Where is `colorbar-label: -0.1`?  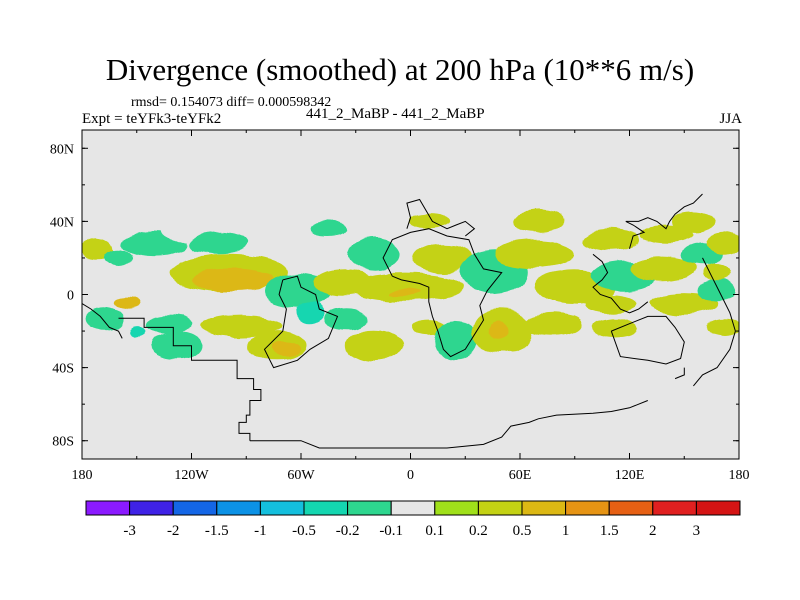 colorbar-label: -0.1 is located at coordinates (391, 531).